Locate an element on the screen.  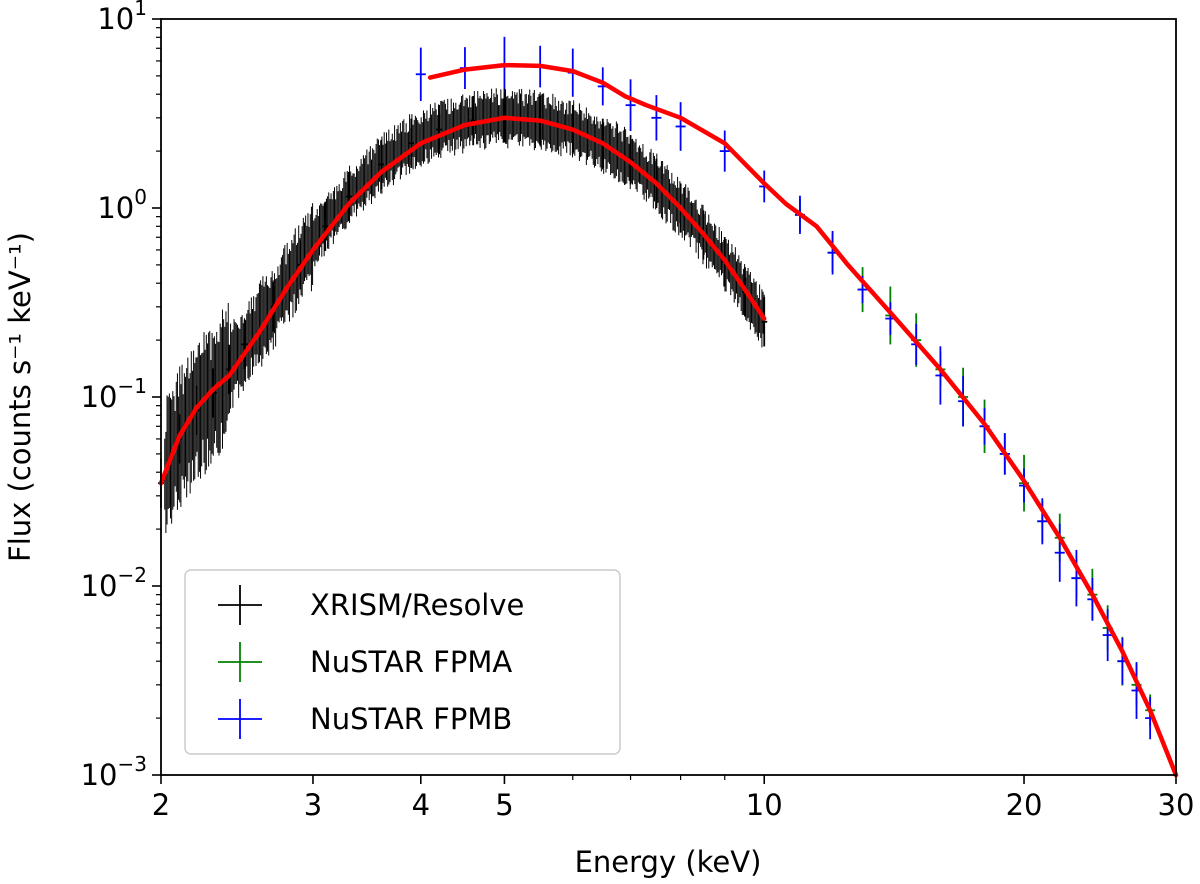
legend-box is located at coordinates (402, 662).